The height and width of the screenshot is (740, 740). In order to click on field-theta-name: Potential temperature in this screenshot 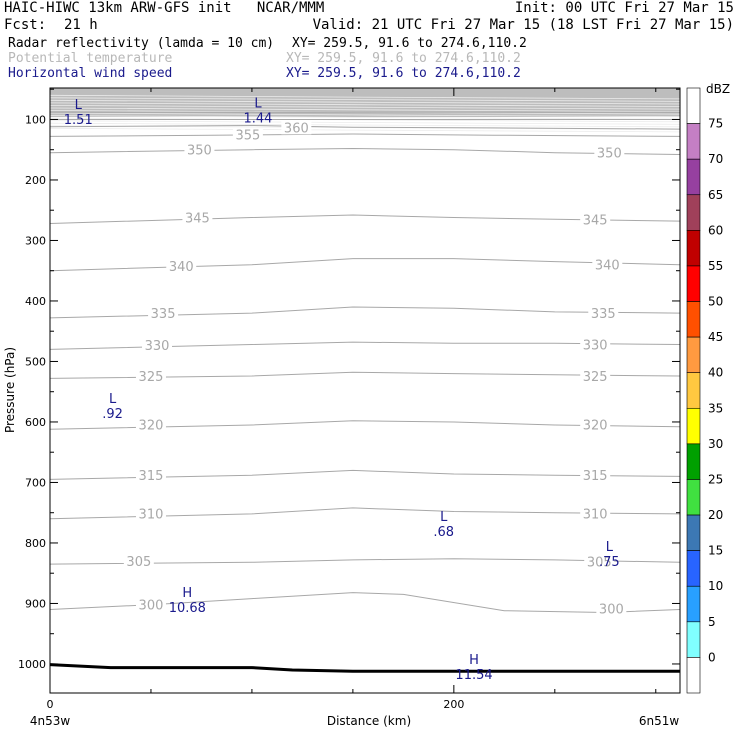, I will do `click(90, 58)`.